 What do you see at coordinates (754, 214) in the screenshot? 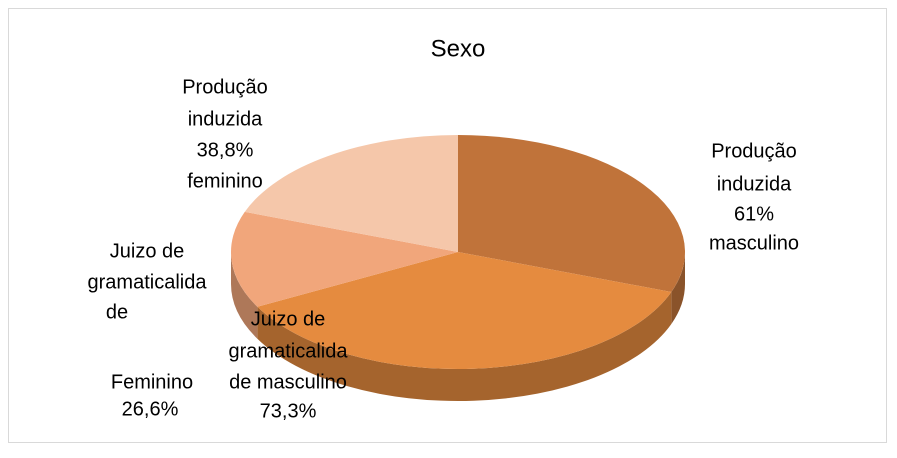
I see `value-label: 61%` at bounding box center [754, 214].